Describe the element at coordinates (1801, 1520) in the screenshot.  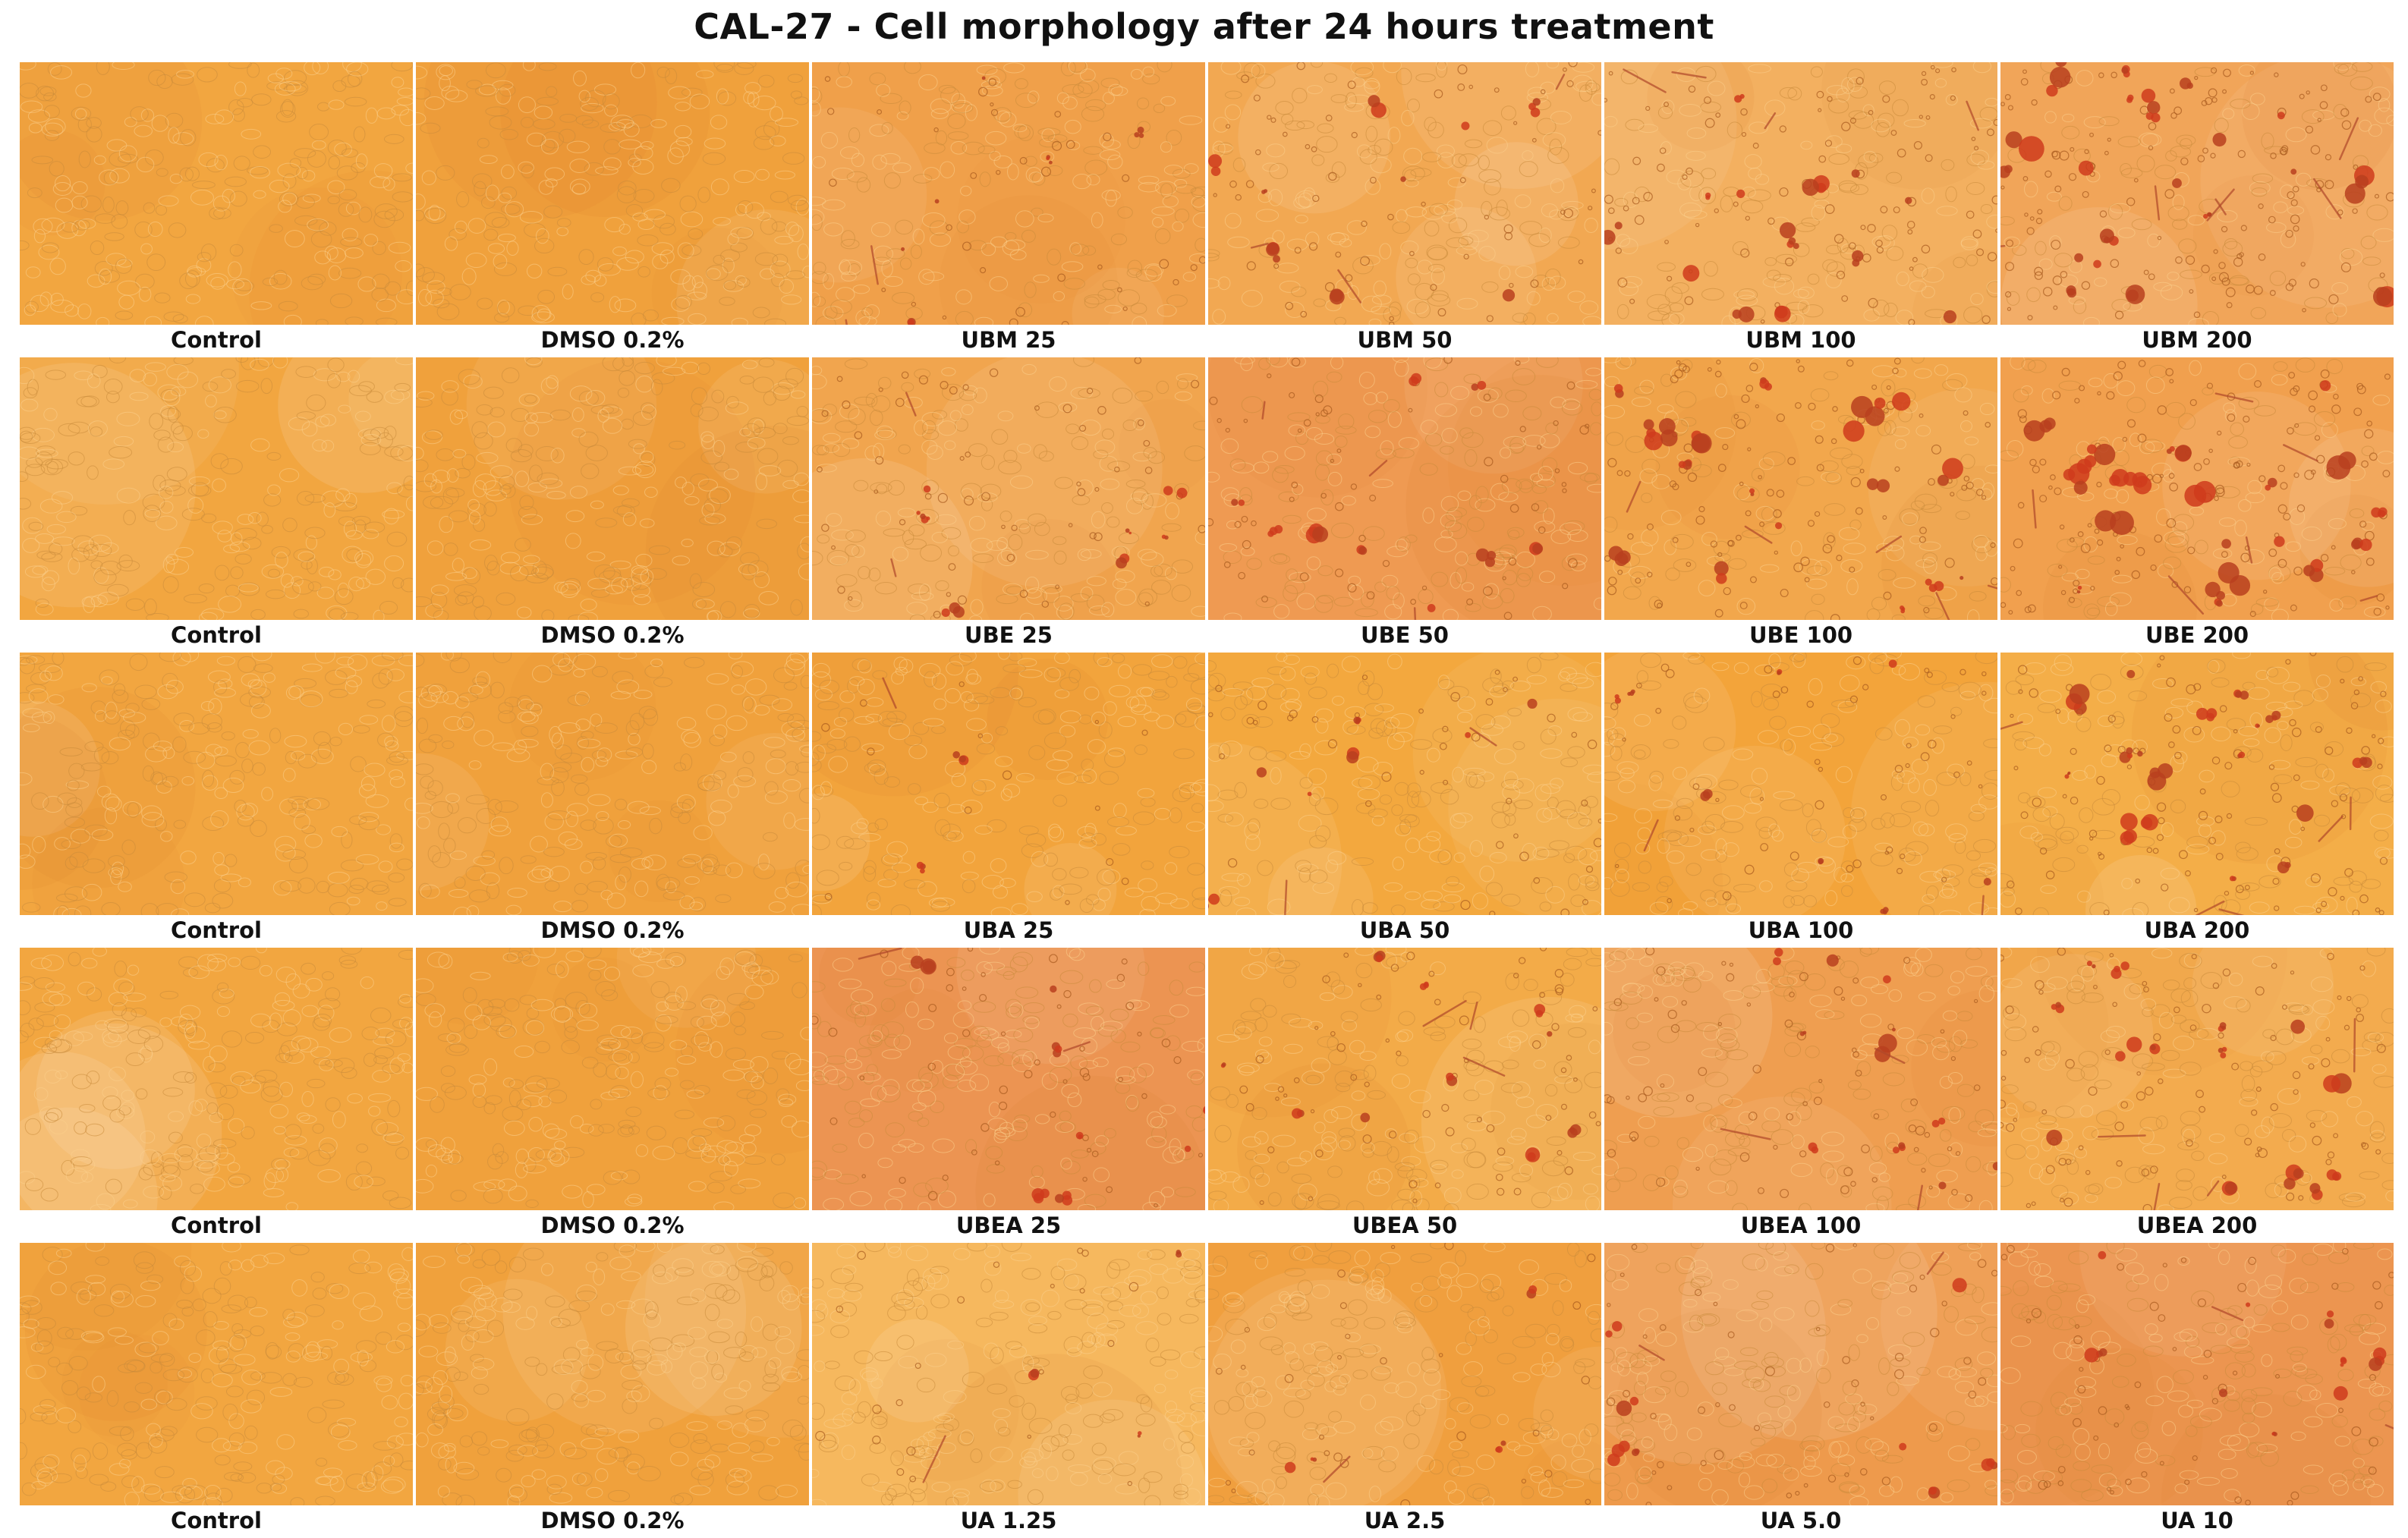
I see `panel-label: UA 5.0` at that location.